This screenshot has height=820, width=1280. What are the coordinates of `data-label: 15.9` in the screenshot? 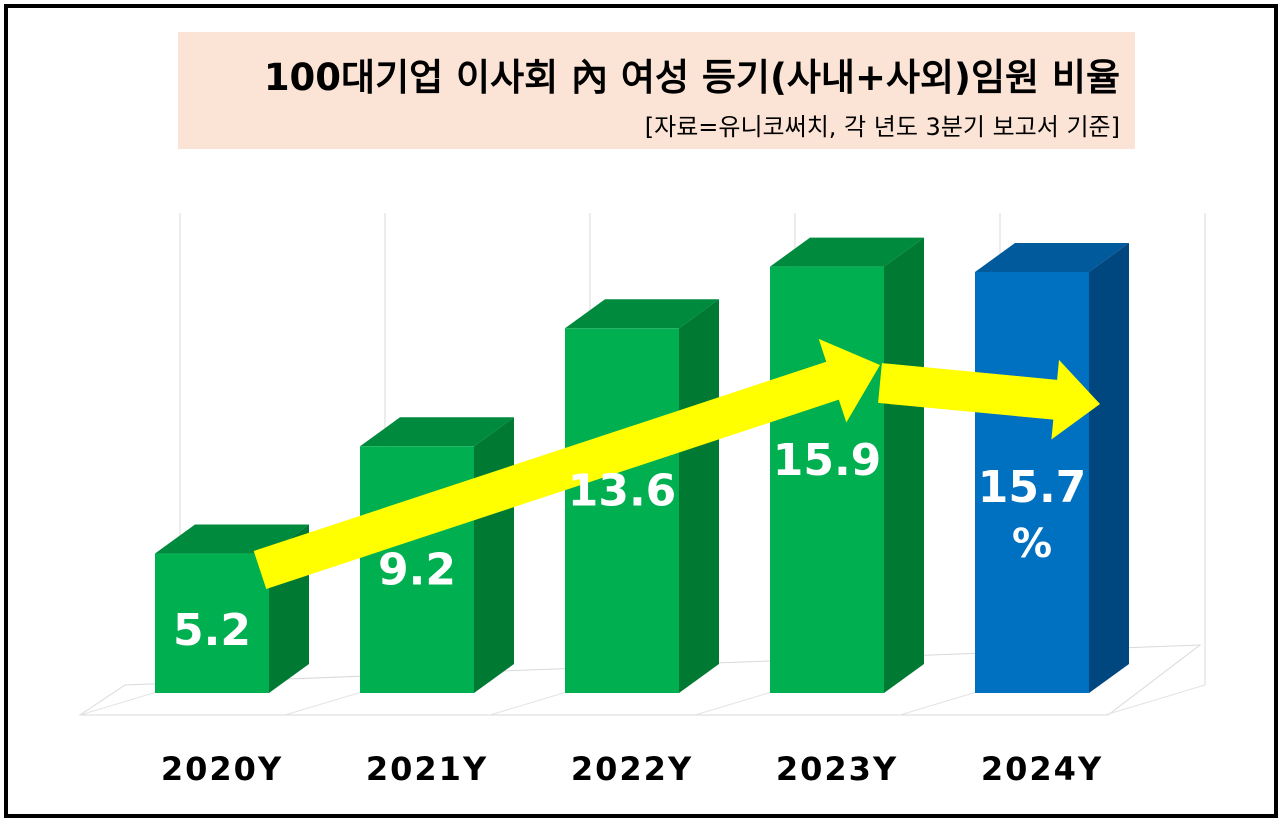 It's located at (827, 460).